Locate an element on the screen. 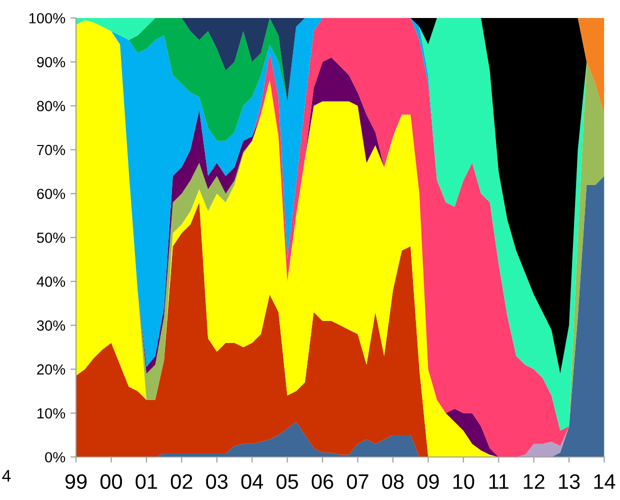 The width and height of the screenshot is (620, 500). x-tick-label: 99 is located at coordinates (76, 481).